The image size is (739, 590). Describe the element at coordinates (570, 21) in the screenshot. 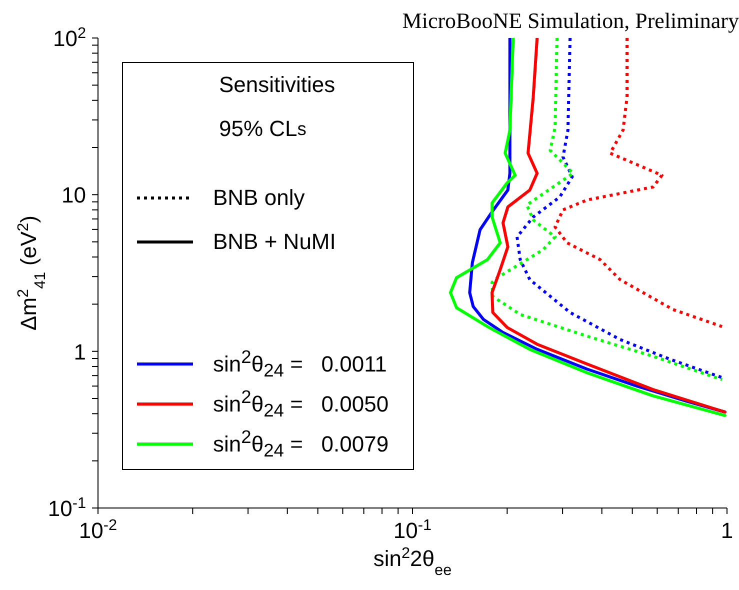

I see `chart-title: MicroBooNE Simulation, Preliminary` at that location.